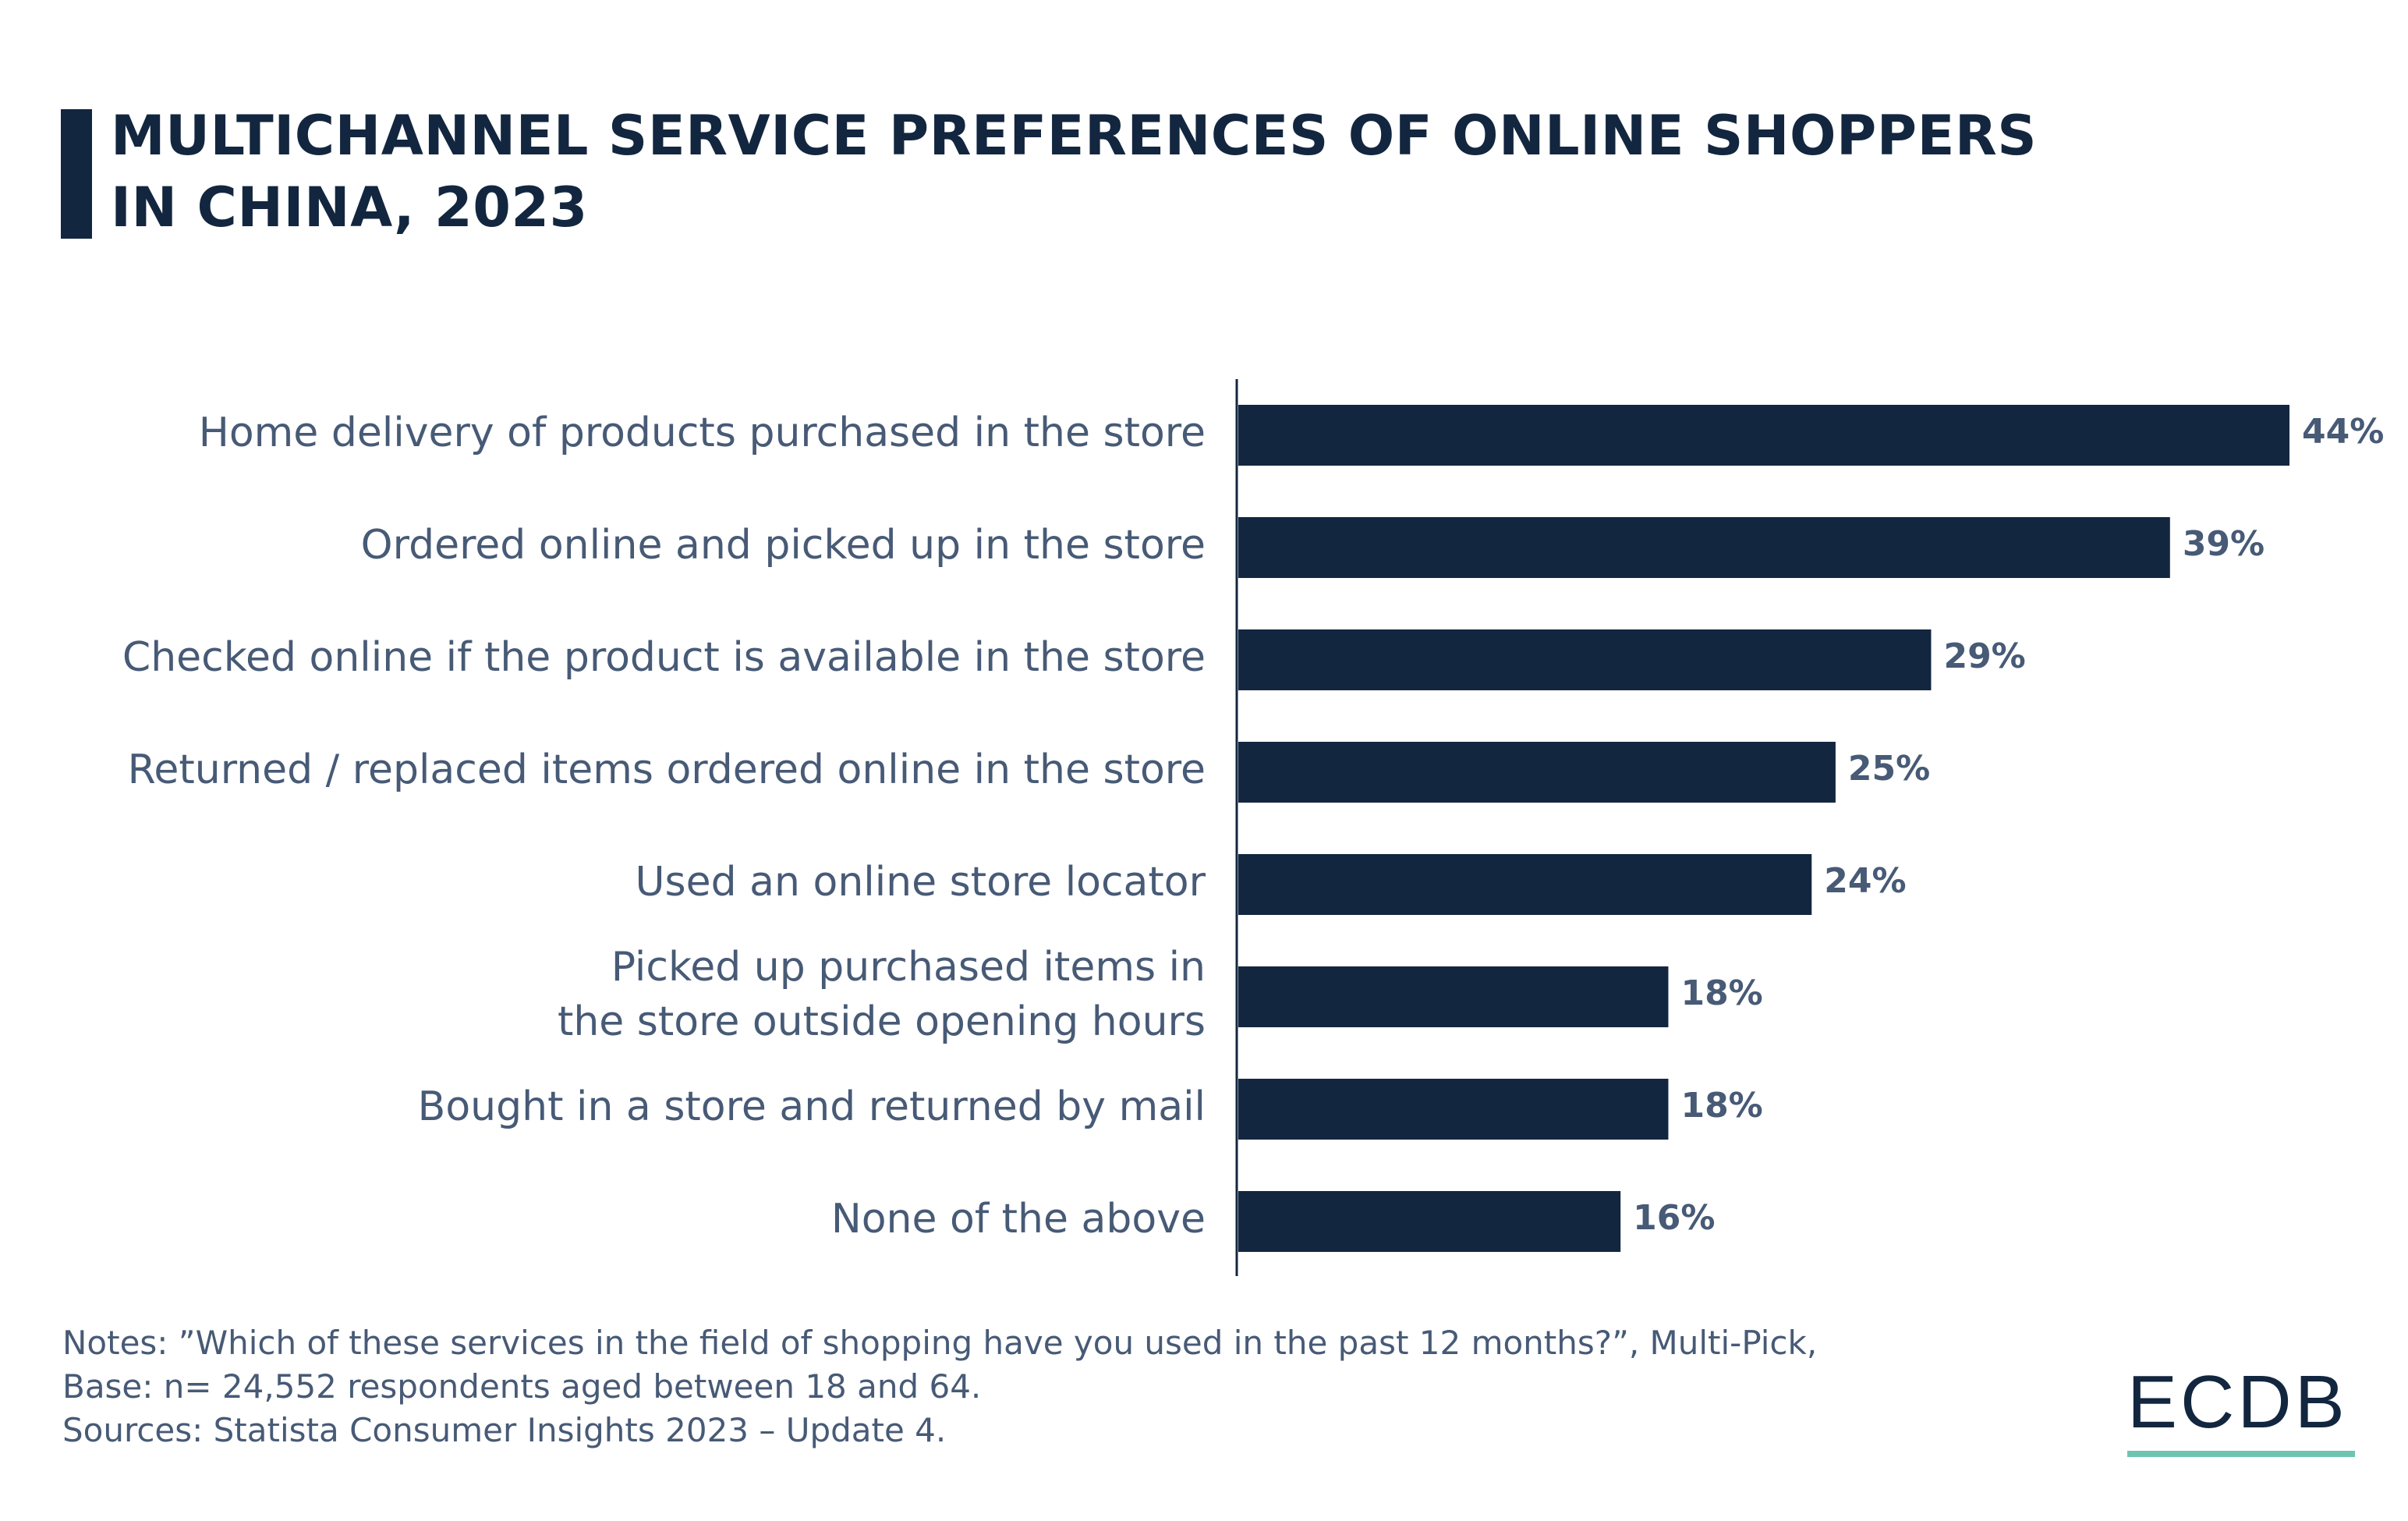 The height and width of the screenshot is (1521, 2408). Describe the element at coordinates (908, 968) in the screenshot. I see `category-label: Picked up purchased items in` at that location.